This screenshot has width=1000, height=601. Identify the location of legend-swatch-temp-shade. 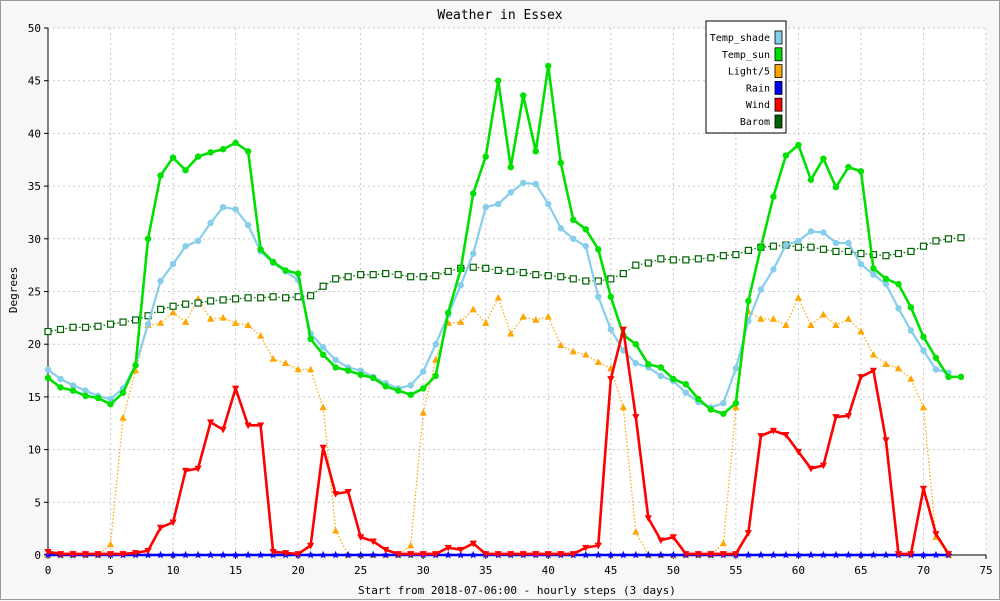
(778, 37).